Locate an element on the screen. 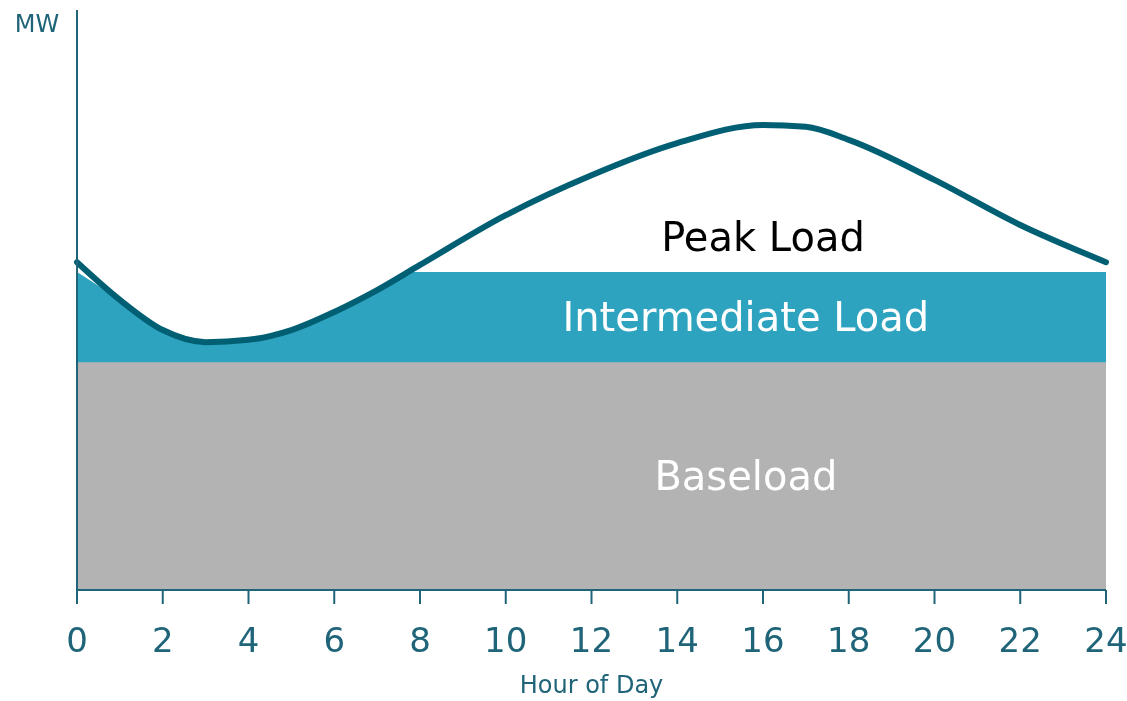 Image resolution: width=1127 pixels, height=701 pixels. x-tick-label: 20 is located at coordinates (934, 640).